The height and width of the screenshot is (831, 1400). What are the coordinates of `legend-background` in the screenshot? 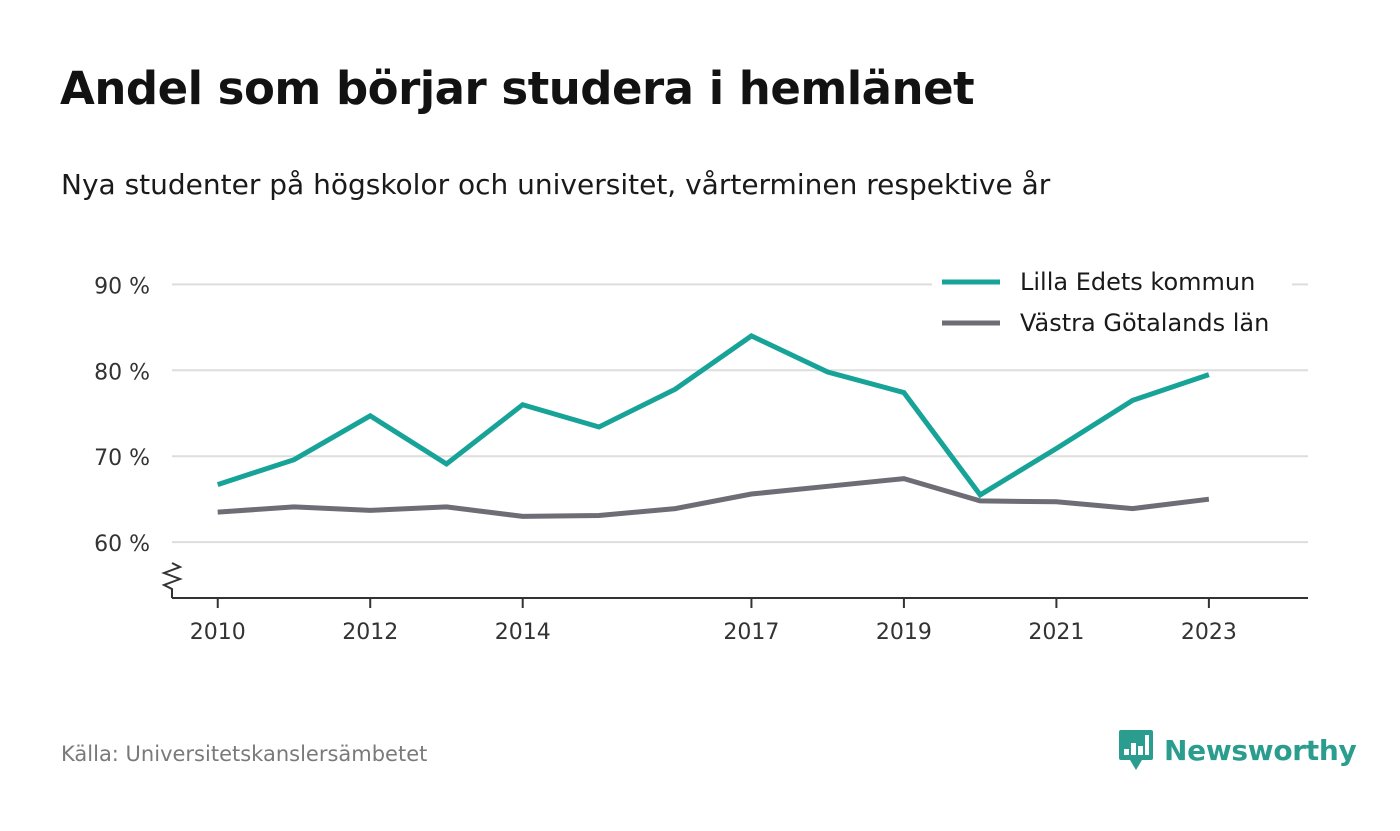 It's located at (1112, 305).